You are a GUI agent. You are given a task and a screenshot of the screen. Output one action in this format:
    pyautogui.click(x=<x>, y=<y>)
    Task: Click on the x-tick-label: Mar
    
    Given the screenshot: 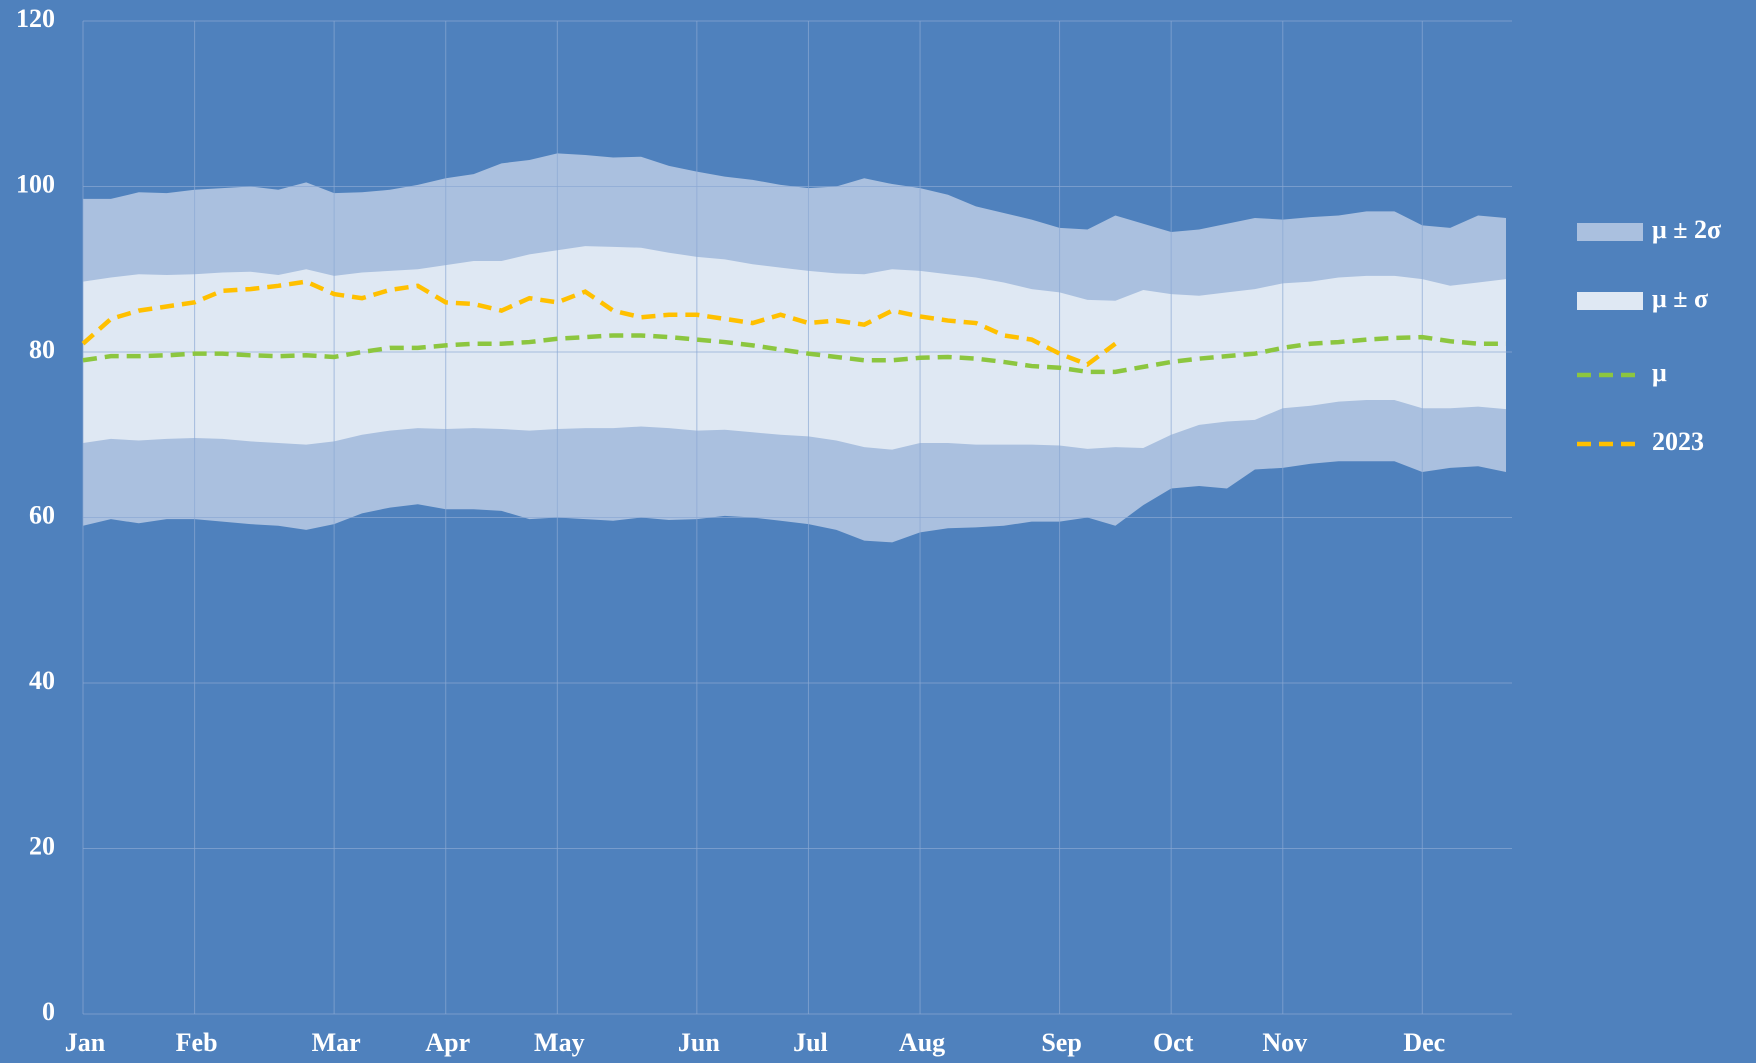 What is the action you would take?
    pyautogui.click(x=336, y=1042)
    